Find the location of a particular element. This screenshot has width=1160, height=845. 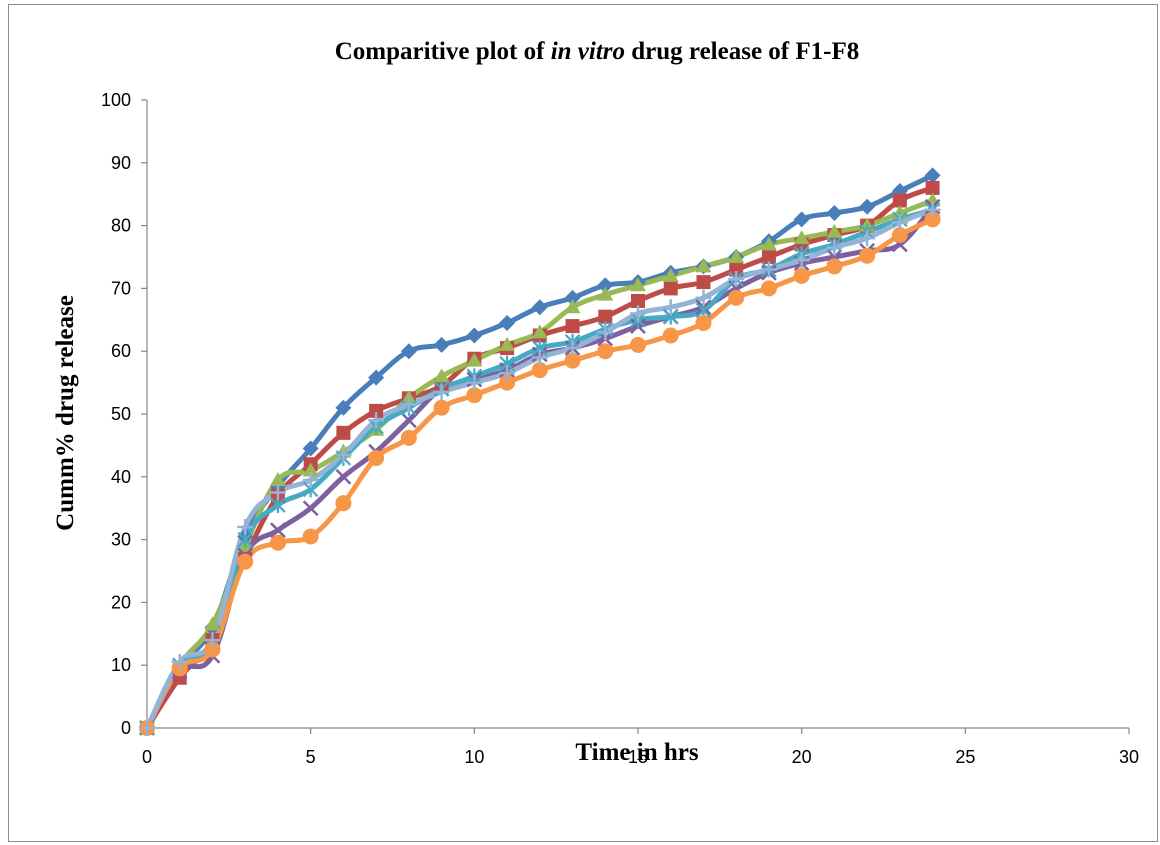

x-axis-title: Time in hrs is located at coordinates (636, 752).